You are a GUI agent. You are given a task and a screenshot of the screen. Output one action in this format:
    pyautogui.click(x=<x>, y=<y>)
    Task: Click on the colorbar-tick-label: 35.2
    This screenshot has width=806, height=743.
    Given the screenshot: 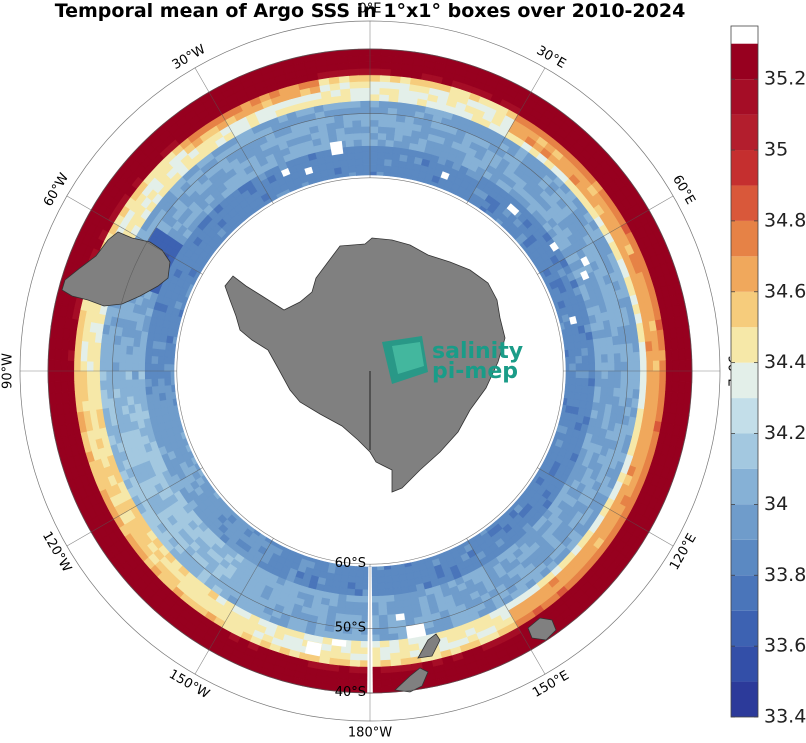 What is the action you would take?
    pyautogui.click(x=785, y=79)
    